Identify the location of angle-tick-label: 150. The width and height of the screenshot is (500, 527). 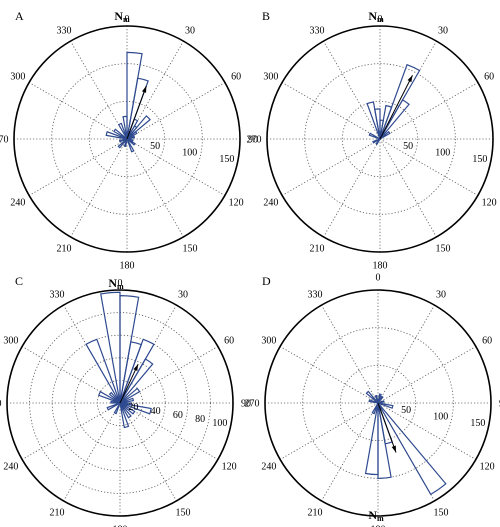
(443, 249).